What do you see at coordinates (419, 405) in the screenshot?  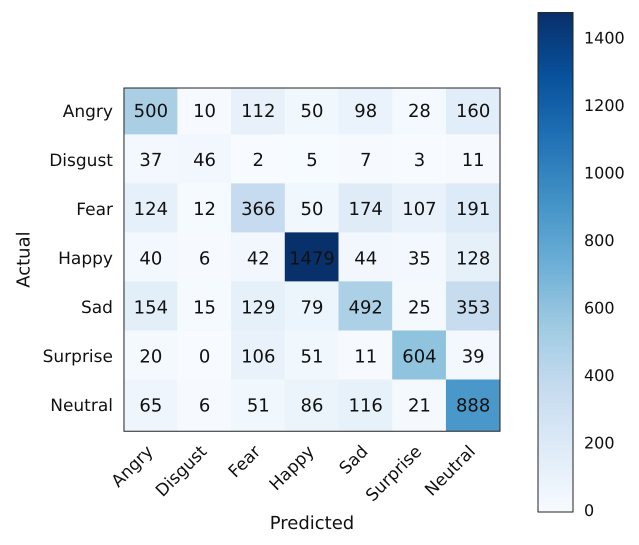 I see `data-label: 21` at bounding box center [419, 405].